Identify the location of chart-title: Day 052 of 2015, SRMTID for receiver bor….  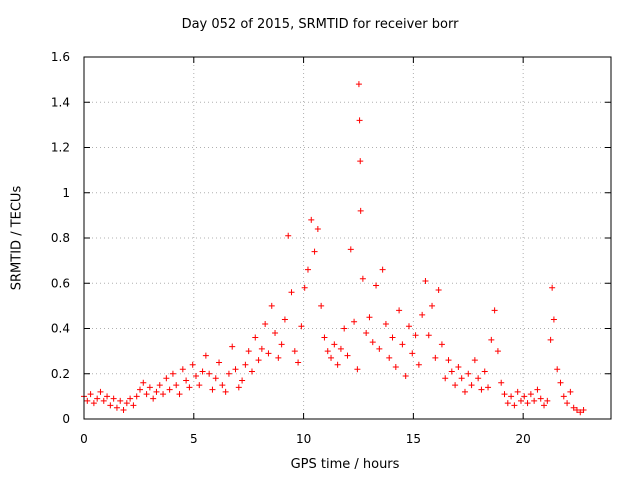
(320, 24).